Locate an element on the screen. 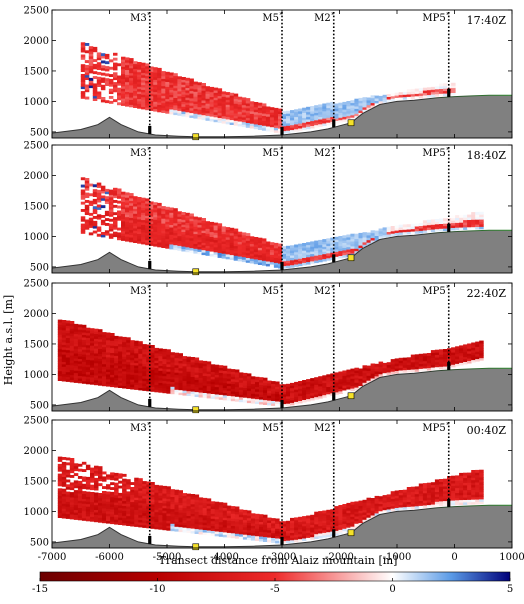 The height and width of the screenshot is (604, 524). y-tick-label: 2500 is located at coordinates (36, 146).